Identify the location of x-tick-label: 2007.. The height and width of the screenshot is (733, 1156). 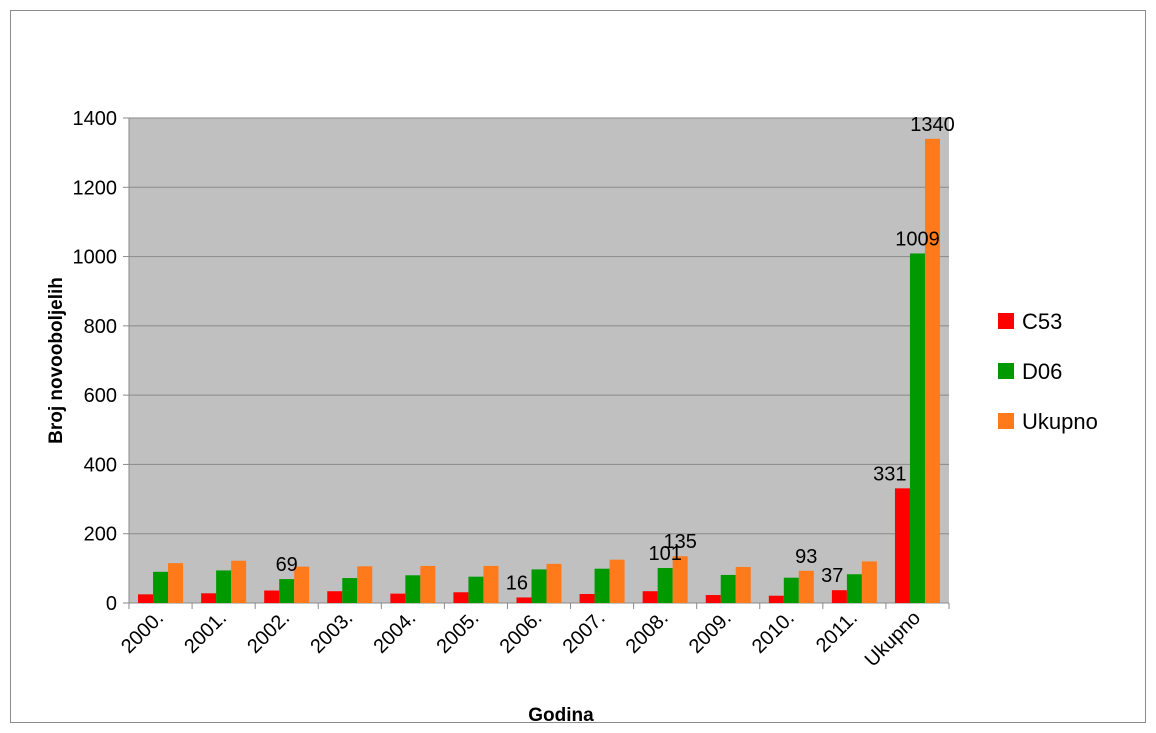
(584, 632).